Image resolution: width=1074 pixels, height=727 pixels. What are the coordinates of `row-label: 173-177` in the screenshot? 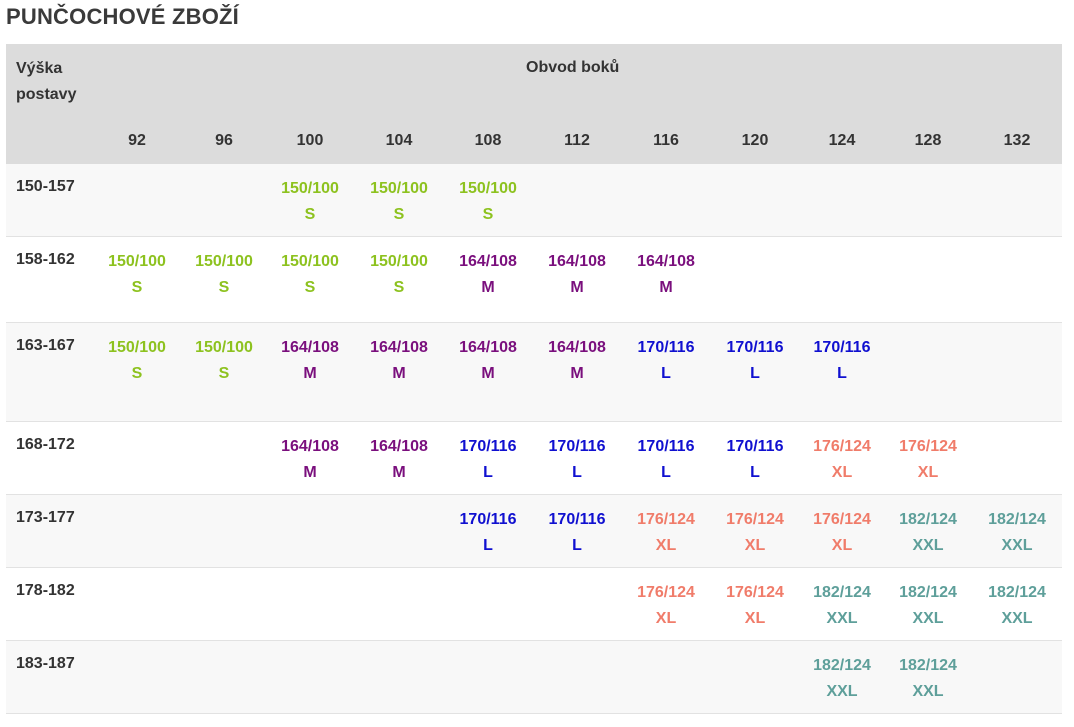 It's located at (45, 517).